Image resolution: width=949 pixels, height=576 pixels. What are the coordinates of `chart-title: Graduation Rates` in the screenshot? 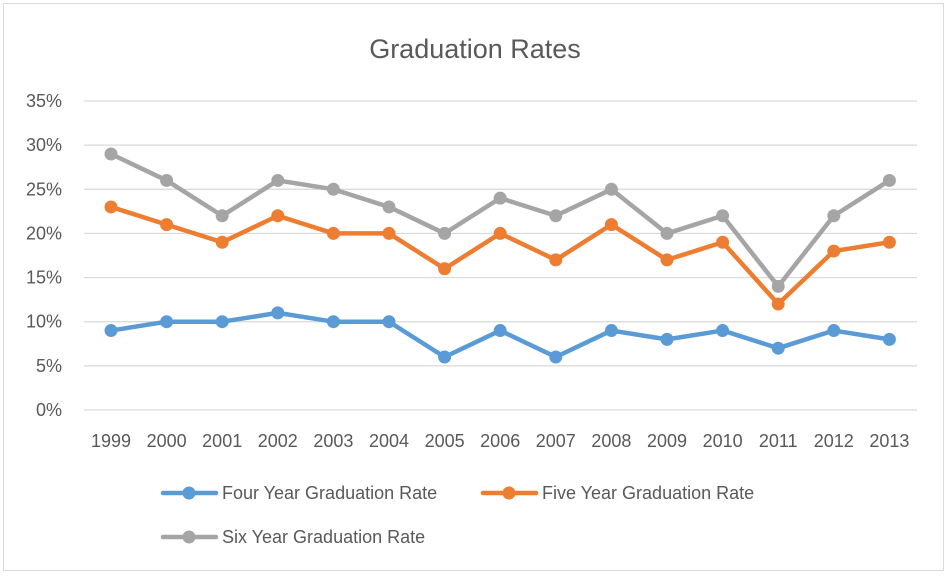 It's located at (475, 49).